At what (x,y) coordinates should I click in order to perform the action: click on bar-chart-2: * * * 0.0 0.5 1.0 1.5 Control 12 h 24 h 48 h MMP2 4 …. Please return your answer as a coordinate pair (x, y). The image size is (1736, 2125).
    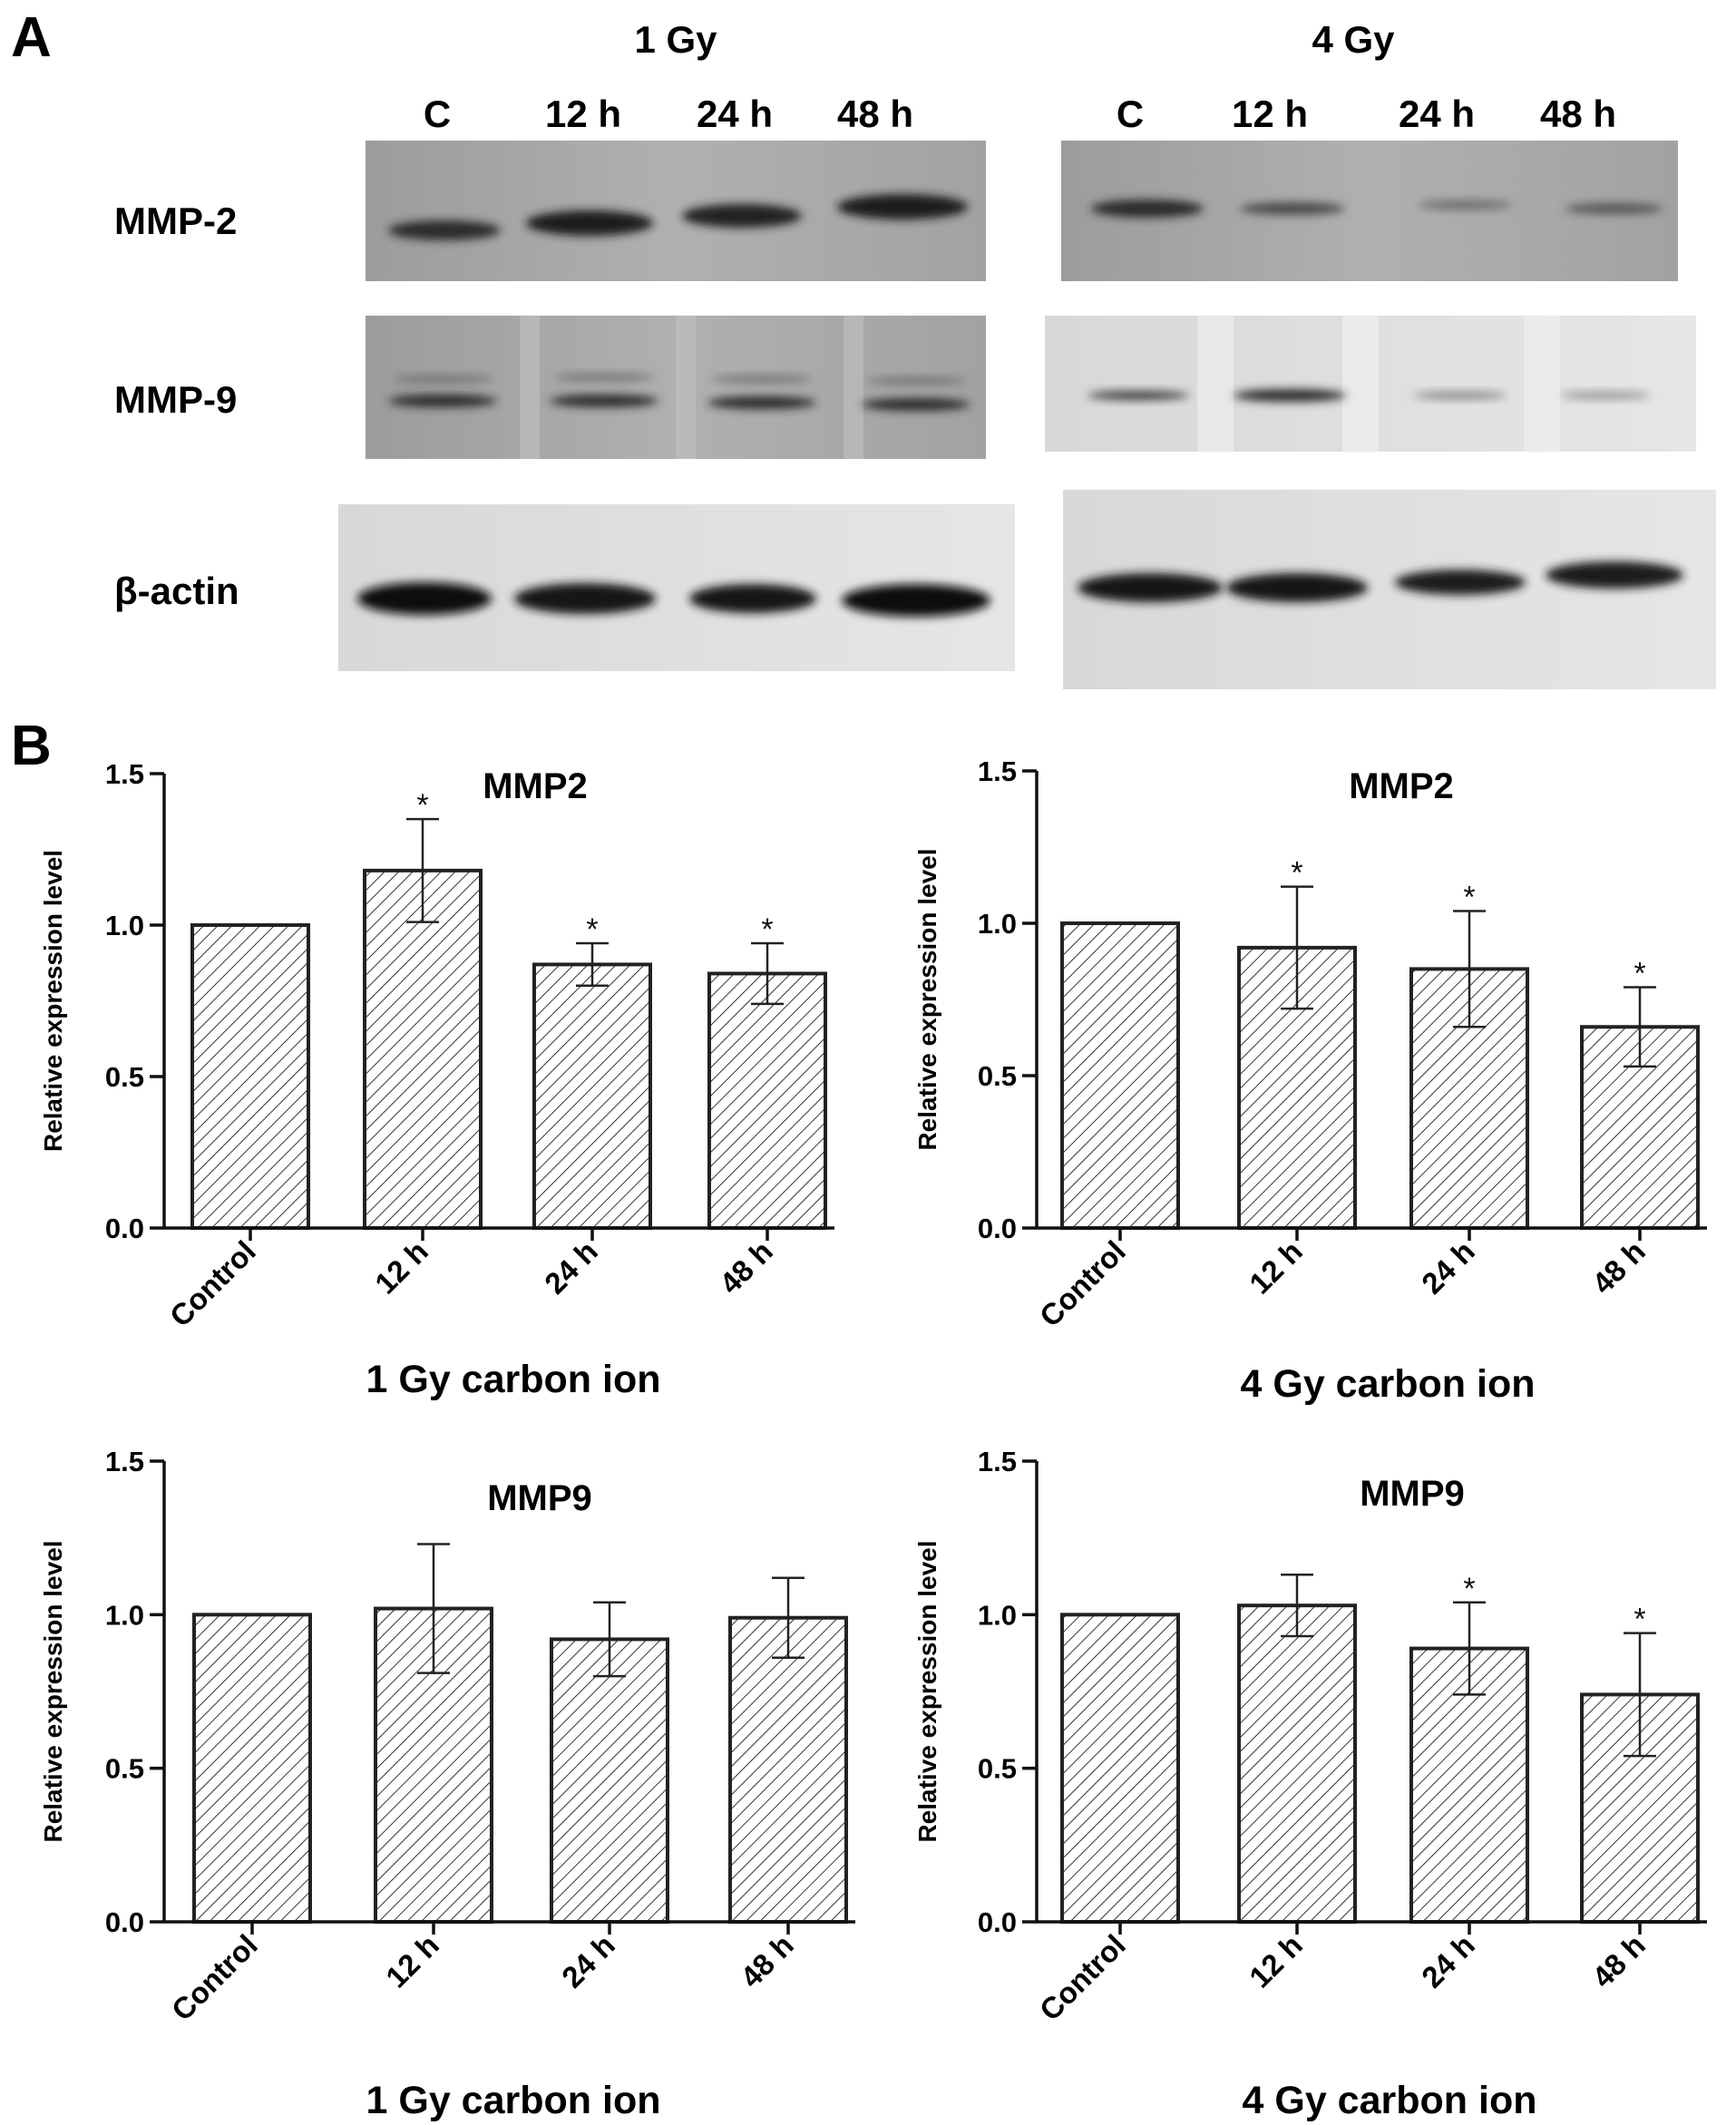
    Looking at the image, I should click on (1310, 1080).